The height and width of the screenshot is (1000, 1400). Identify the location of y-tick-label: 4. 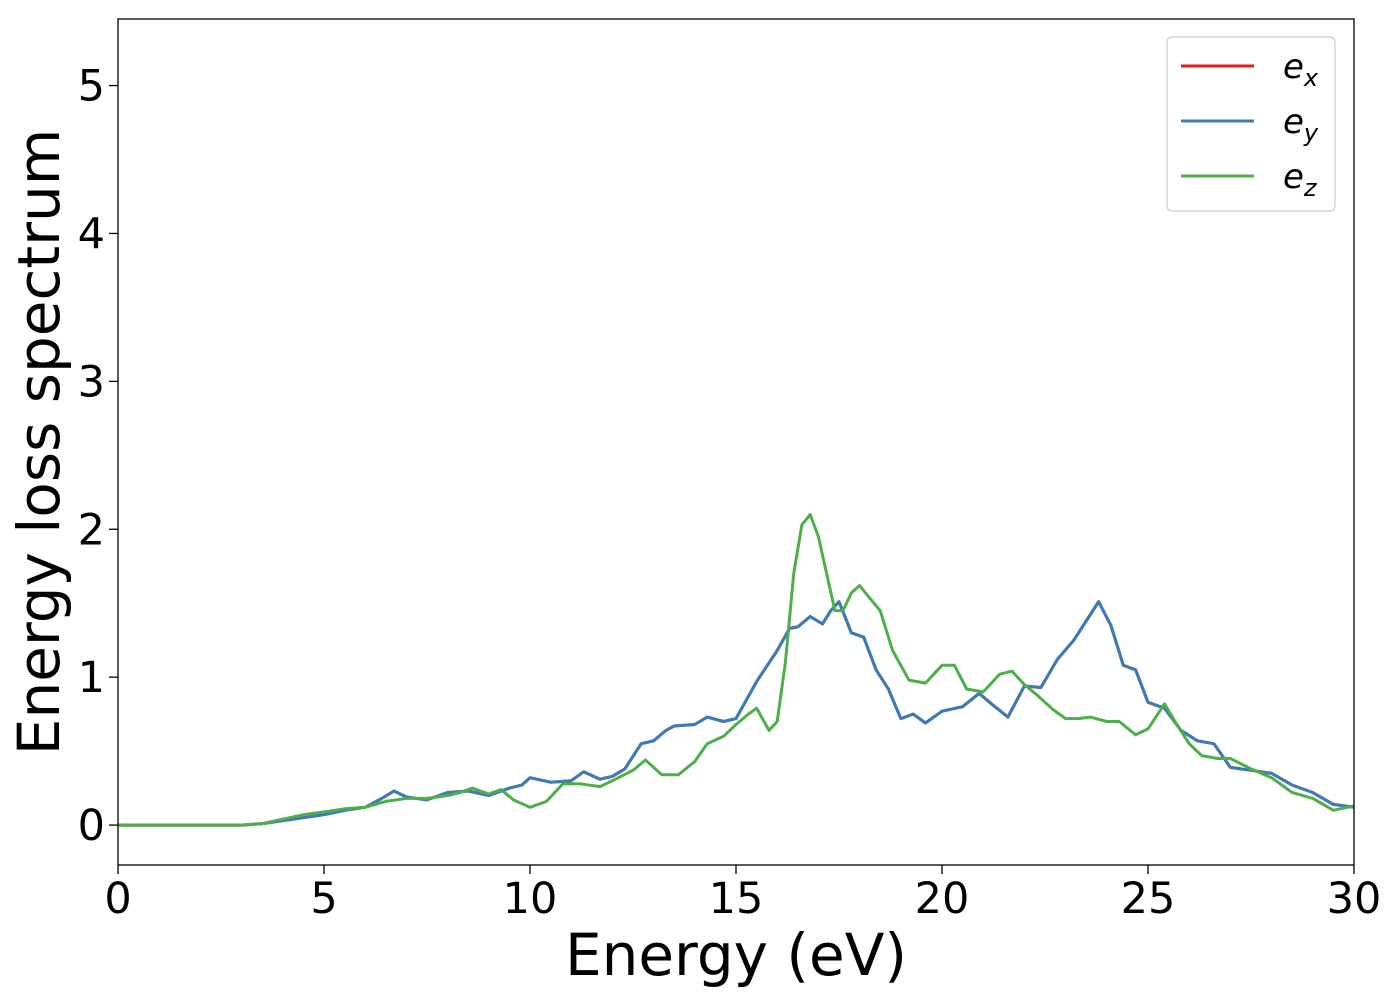
(91, 234).